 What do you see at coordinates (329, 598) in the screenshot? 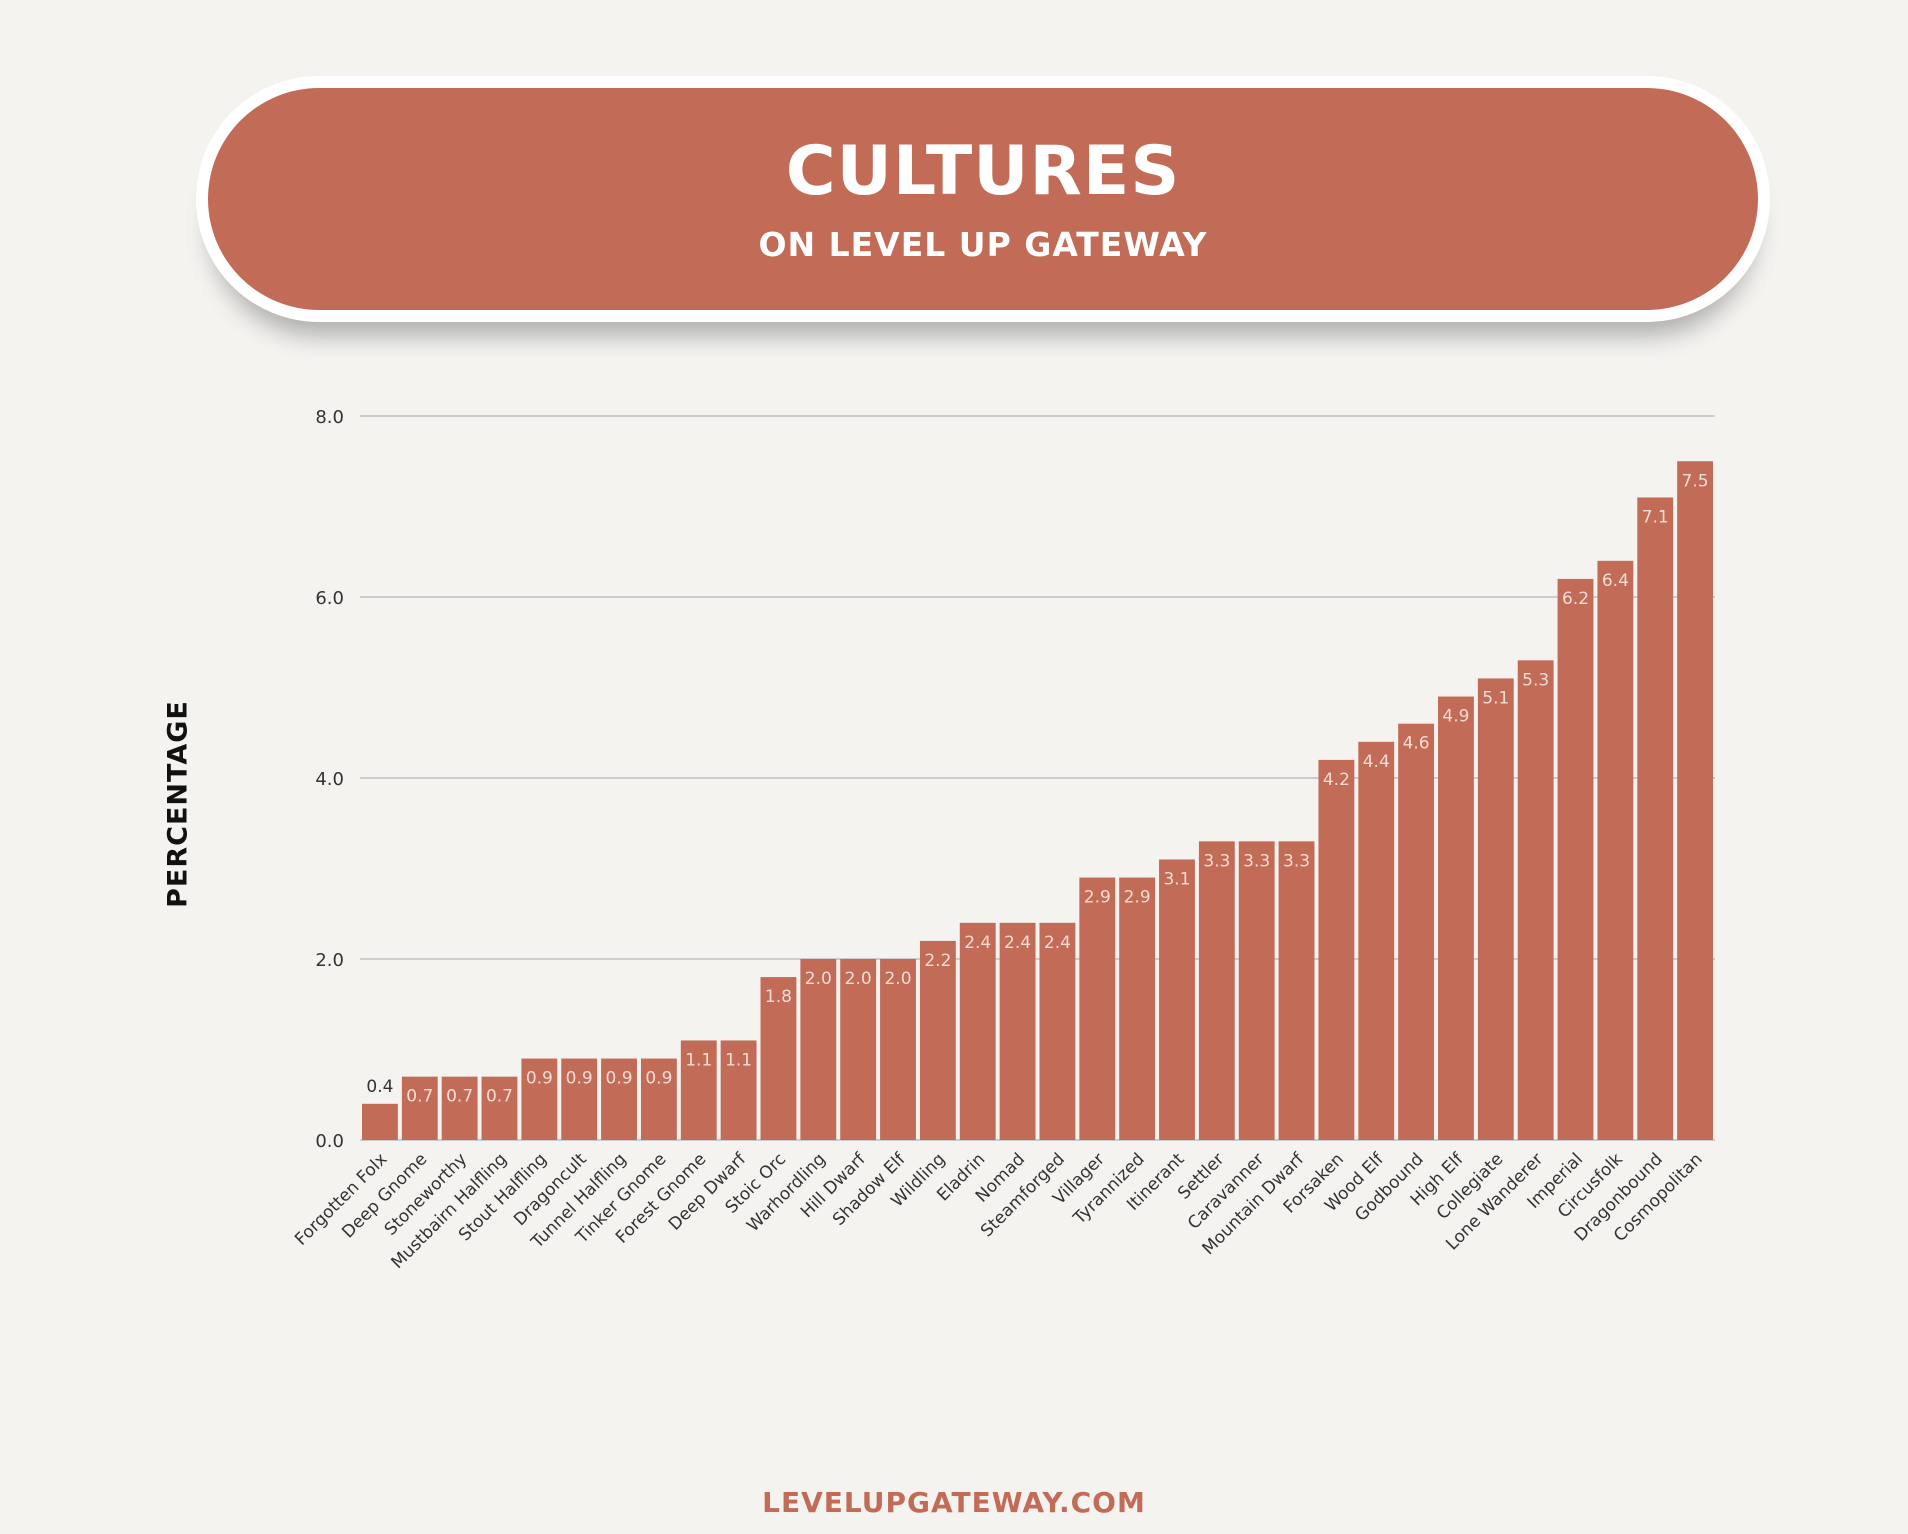
I see `y-tick-label: 6.0` at bounding box center [329, 598].